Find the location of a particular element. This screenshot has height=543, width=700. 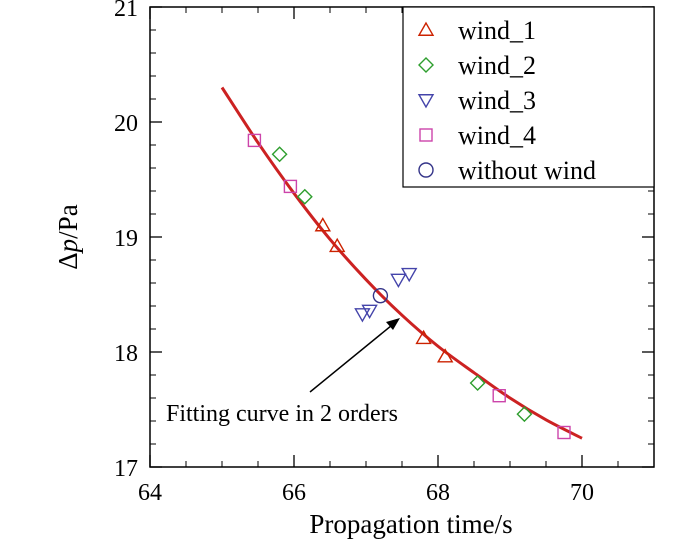

y-tick-label: 18 is located at coordinates (126, 354).